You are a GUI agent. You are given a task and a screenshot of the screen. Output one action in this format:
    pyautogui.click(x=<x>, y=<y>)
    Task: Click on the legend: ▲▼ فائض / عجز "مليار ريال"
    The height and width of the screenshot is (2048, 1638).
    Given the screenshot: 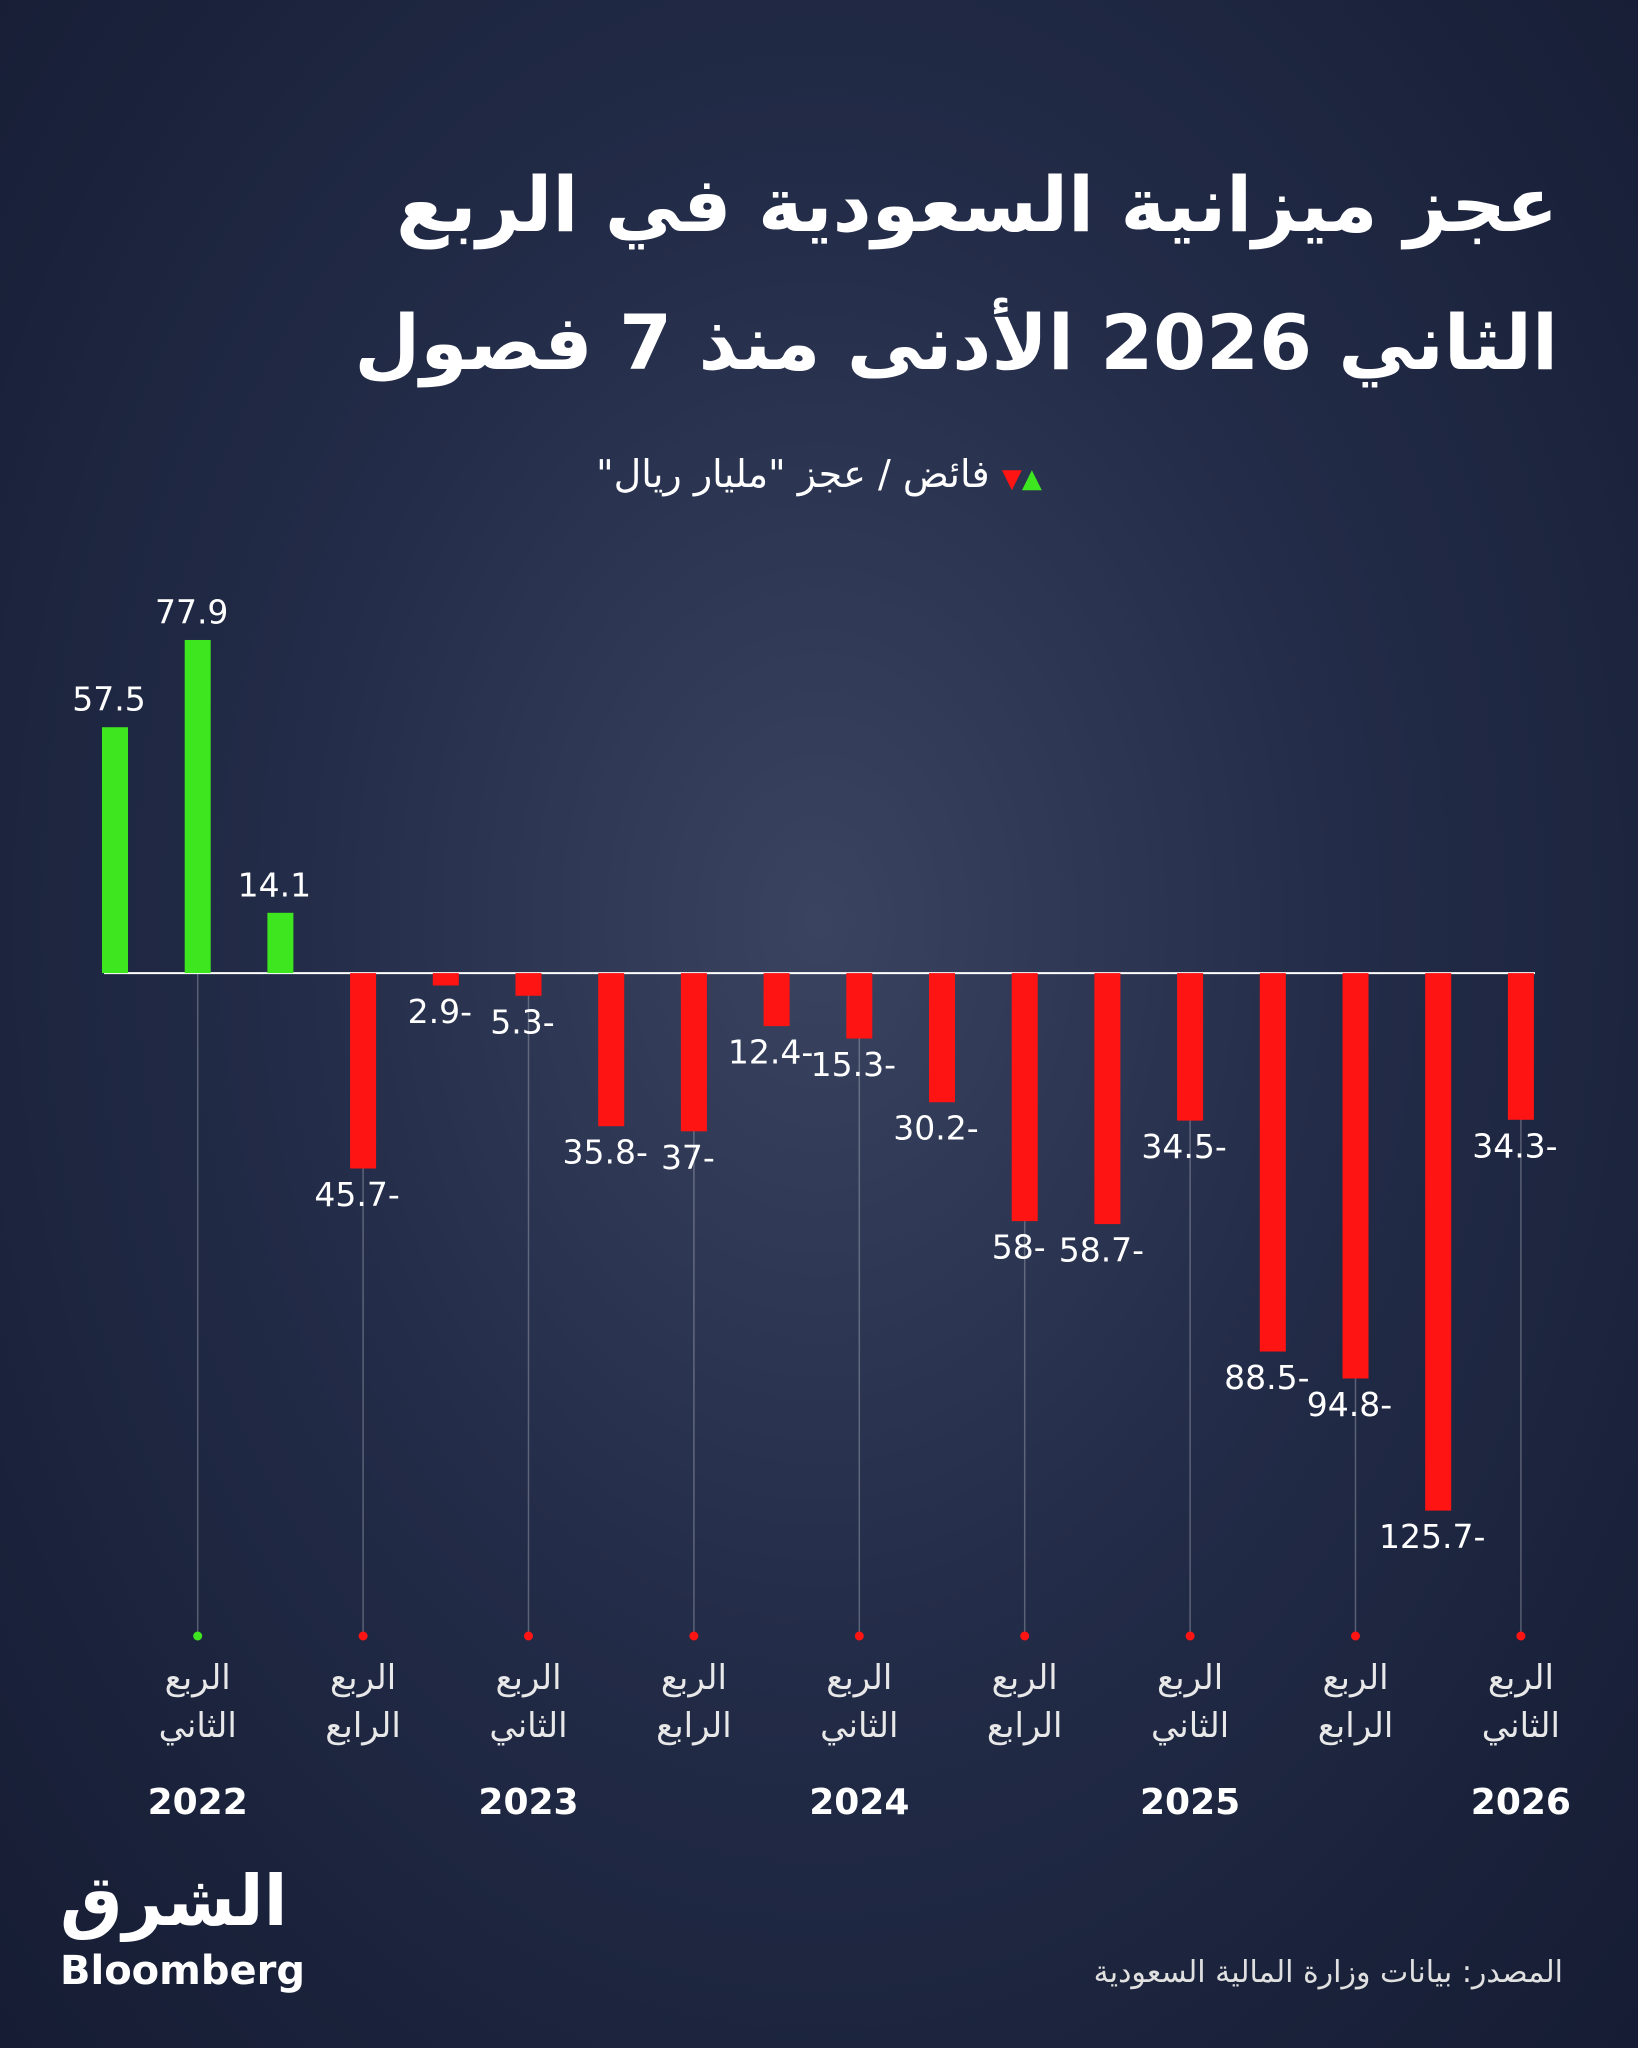 What is the action you would take?
    pyautogui.click(x=819, y=474)
    